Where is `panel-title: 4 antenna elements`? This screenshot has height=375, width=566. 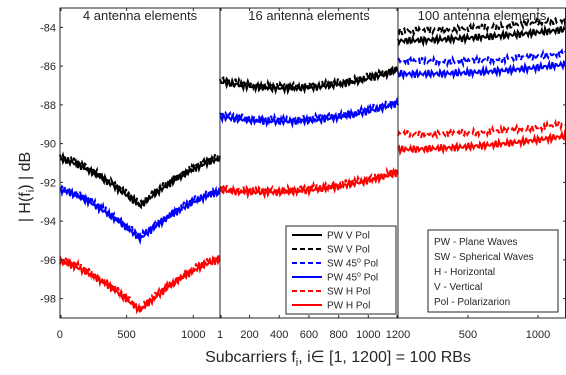 panel-title: 4 antenna elements is located at coordinates (140, 15).